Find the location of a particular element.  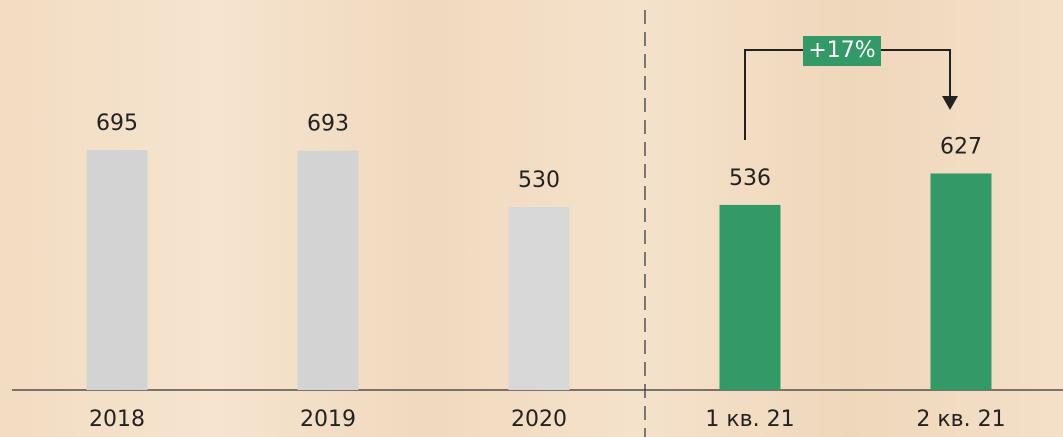

x-tick-label: 1 кв. 21 is located at coordinates (749, 419).